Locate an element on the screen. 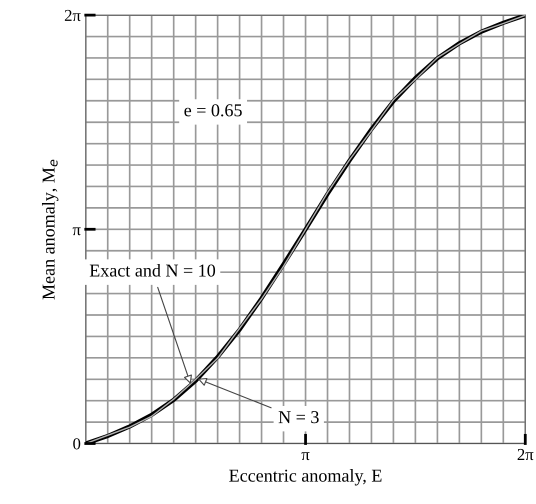 The height and width of the screenshot is (504, 536). annotation: N = 3 is located at coordinates (298, 417).